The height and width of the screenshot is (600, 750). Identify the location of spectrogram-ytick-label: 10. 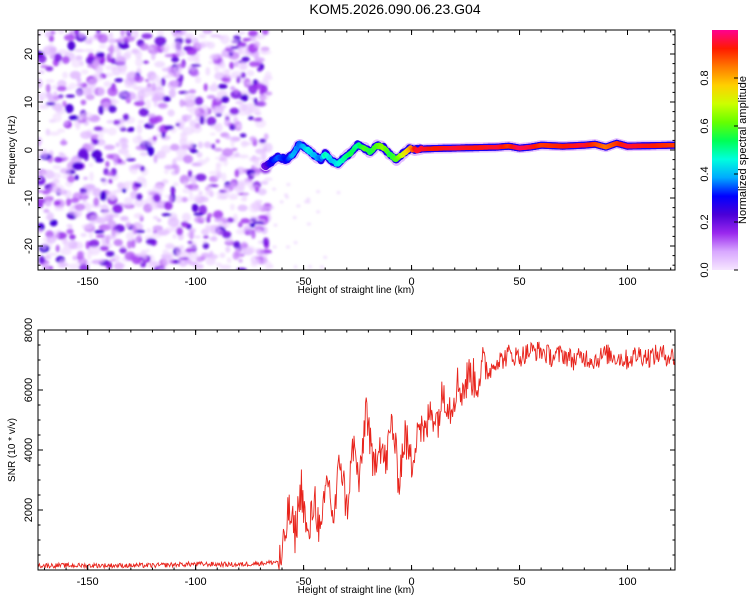
(29, 102).